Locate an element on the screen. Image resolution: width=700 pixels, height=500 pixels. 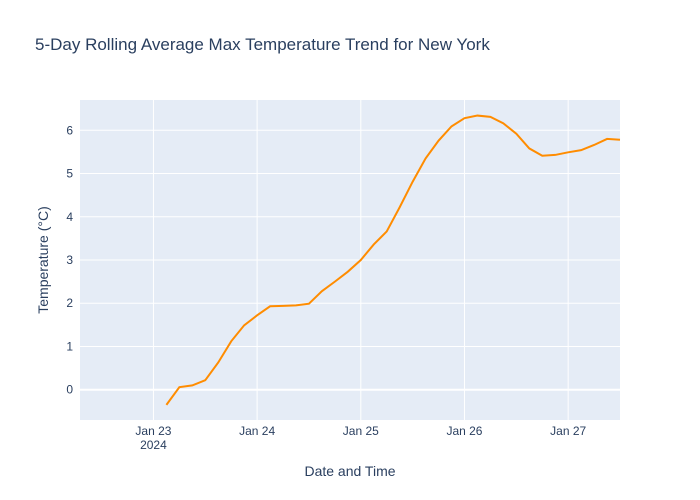
x-tick-label: Jan 25 is located at coordinates (361, 431).